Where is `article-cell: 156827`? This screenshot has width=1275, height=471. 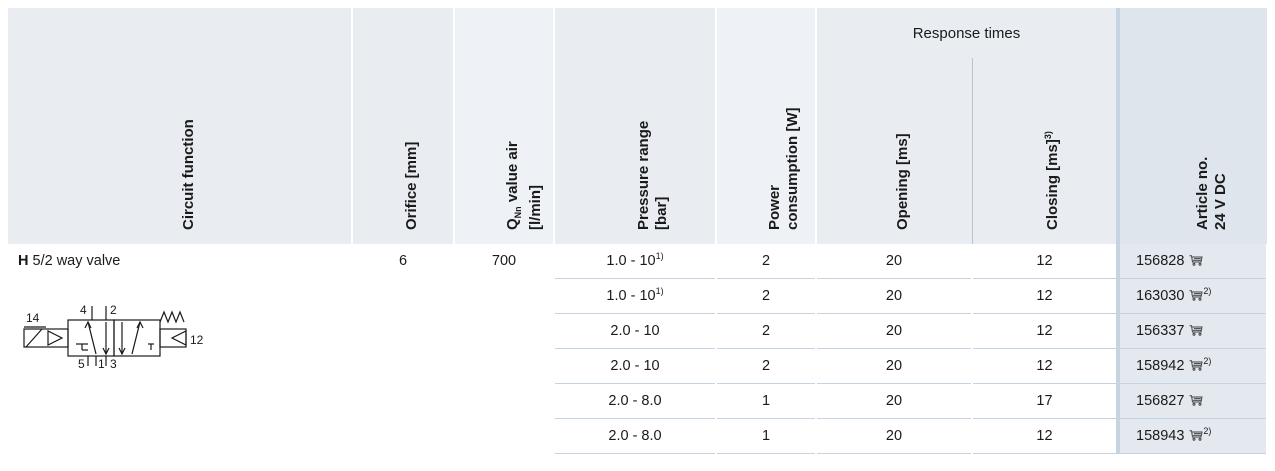 article-cell: 156827 is located at coordinates (1192, 401).